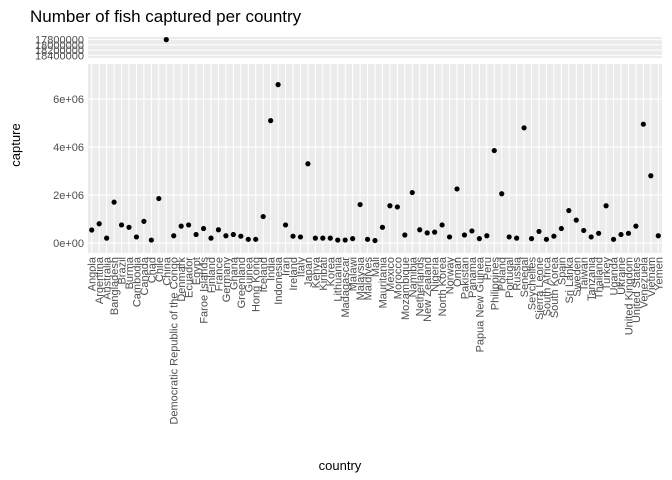  Describe the element at coordinates (316, 272) in the screenshot. I see `x-tick-label: Kenya` at that location.